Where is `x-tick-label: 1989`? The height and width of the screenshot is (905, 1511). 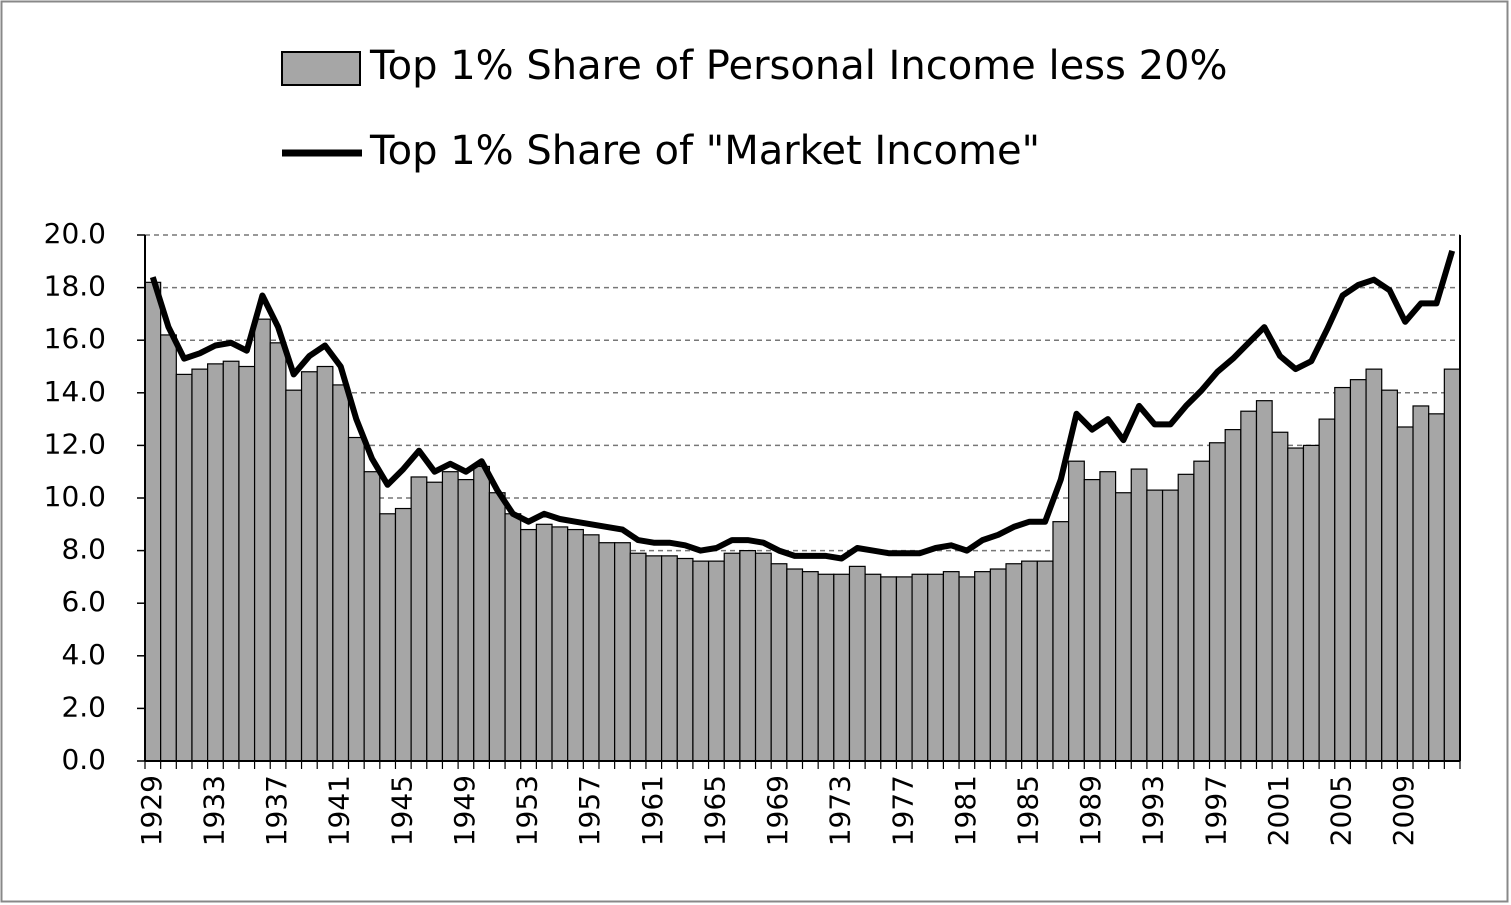 x-tick-label: 1989 is located at coordinates (1090, 810).